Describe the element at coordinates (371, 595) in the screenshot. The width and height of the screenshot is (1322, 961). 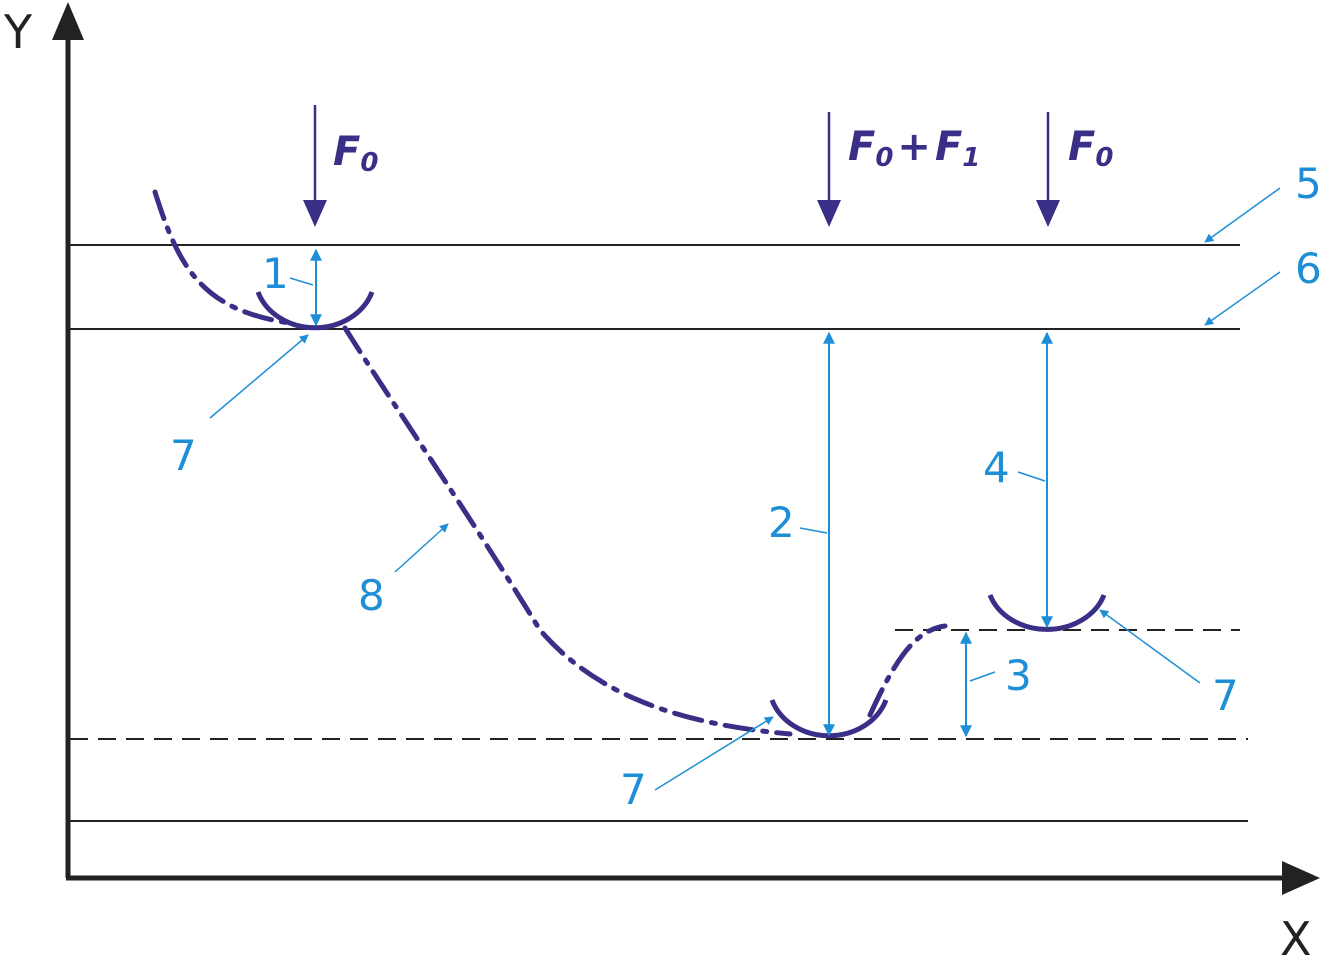
I see `callout-8: 8` at that location.